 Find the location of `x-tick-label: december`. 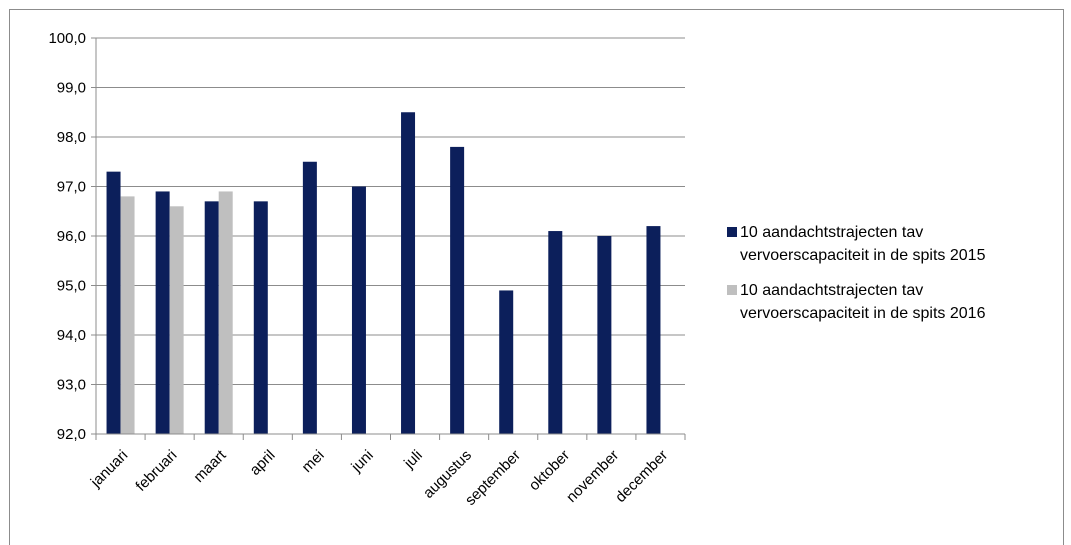

x-tick-label: december is located at coordinates (641, 476).